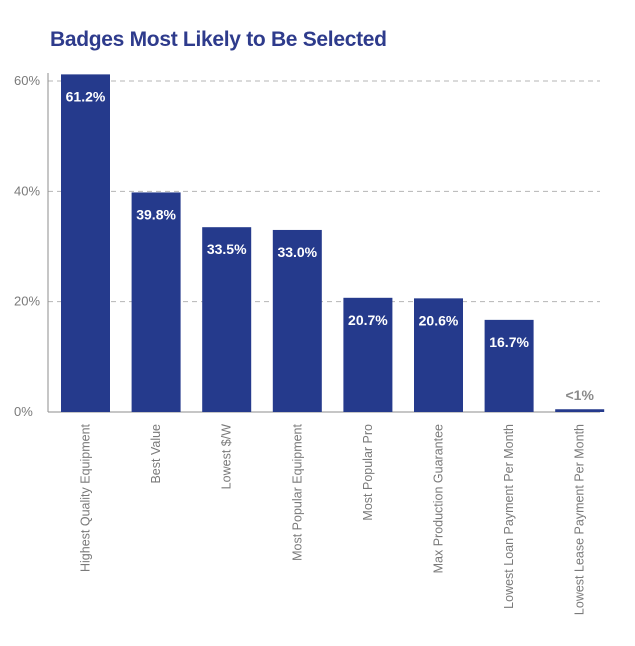 This screenshot has height=646, width=635. Describe the element at coordinates (218, 39) in the screenshot. I see `chart-title: Badges Most Likely to Be Selected` at that location.